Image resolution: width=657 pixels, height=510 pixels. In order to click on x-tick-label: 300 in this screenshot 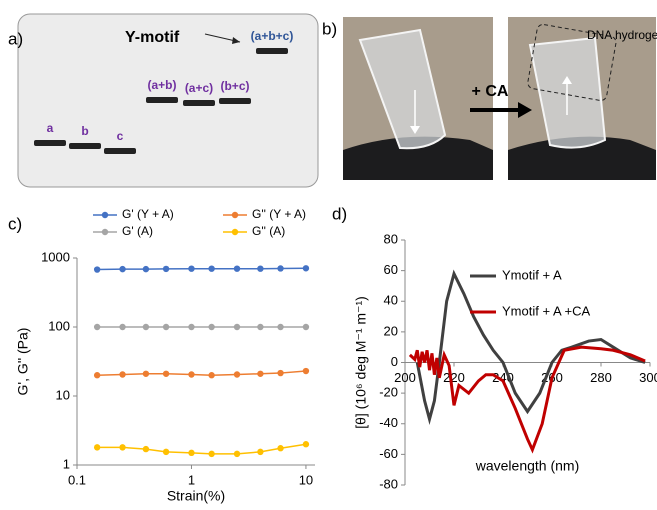, I will do `click(648, 377)`.